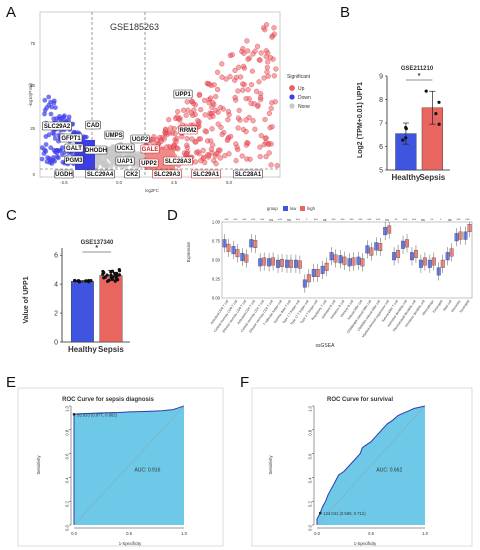  I want to click on a-ytick-75: 75, so click(32, 43).